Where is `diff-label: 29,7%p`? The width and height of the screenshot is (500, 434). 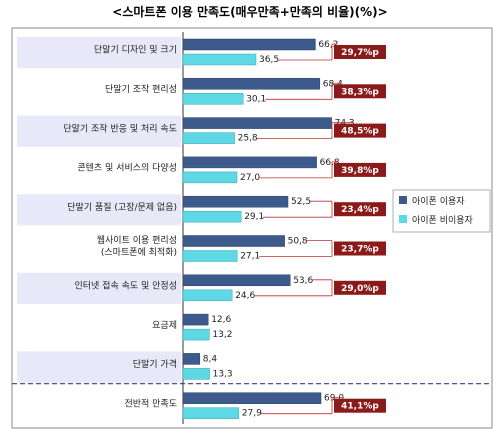 diff-label: 29,7%p is located at coordinates (360, 53).